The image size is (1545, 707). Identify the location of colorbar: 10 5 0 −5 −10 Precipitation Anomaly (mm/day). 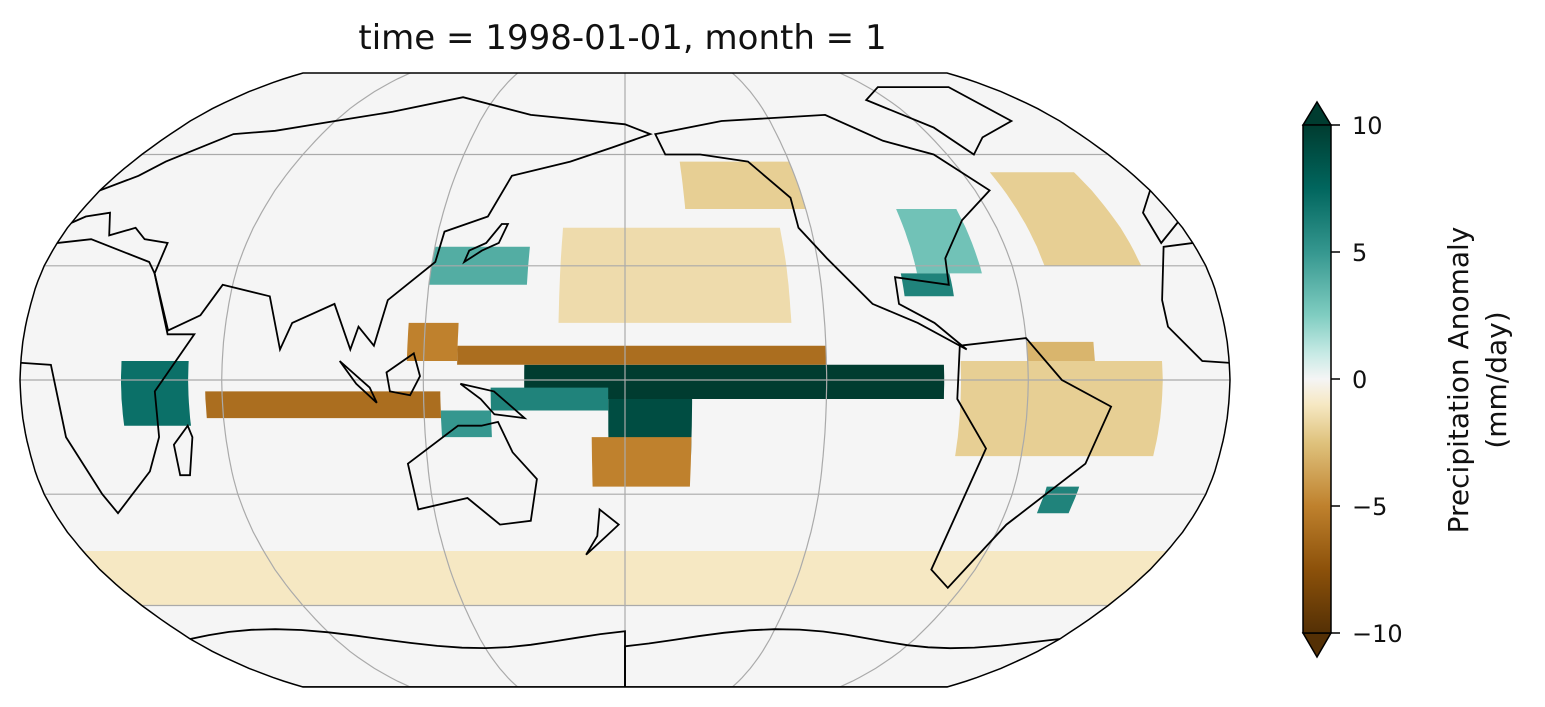
(1407, 379).